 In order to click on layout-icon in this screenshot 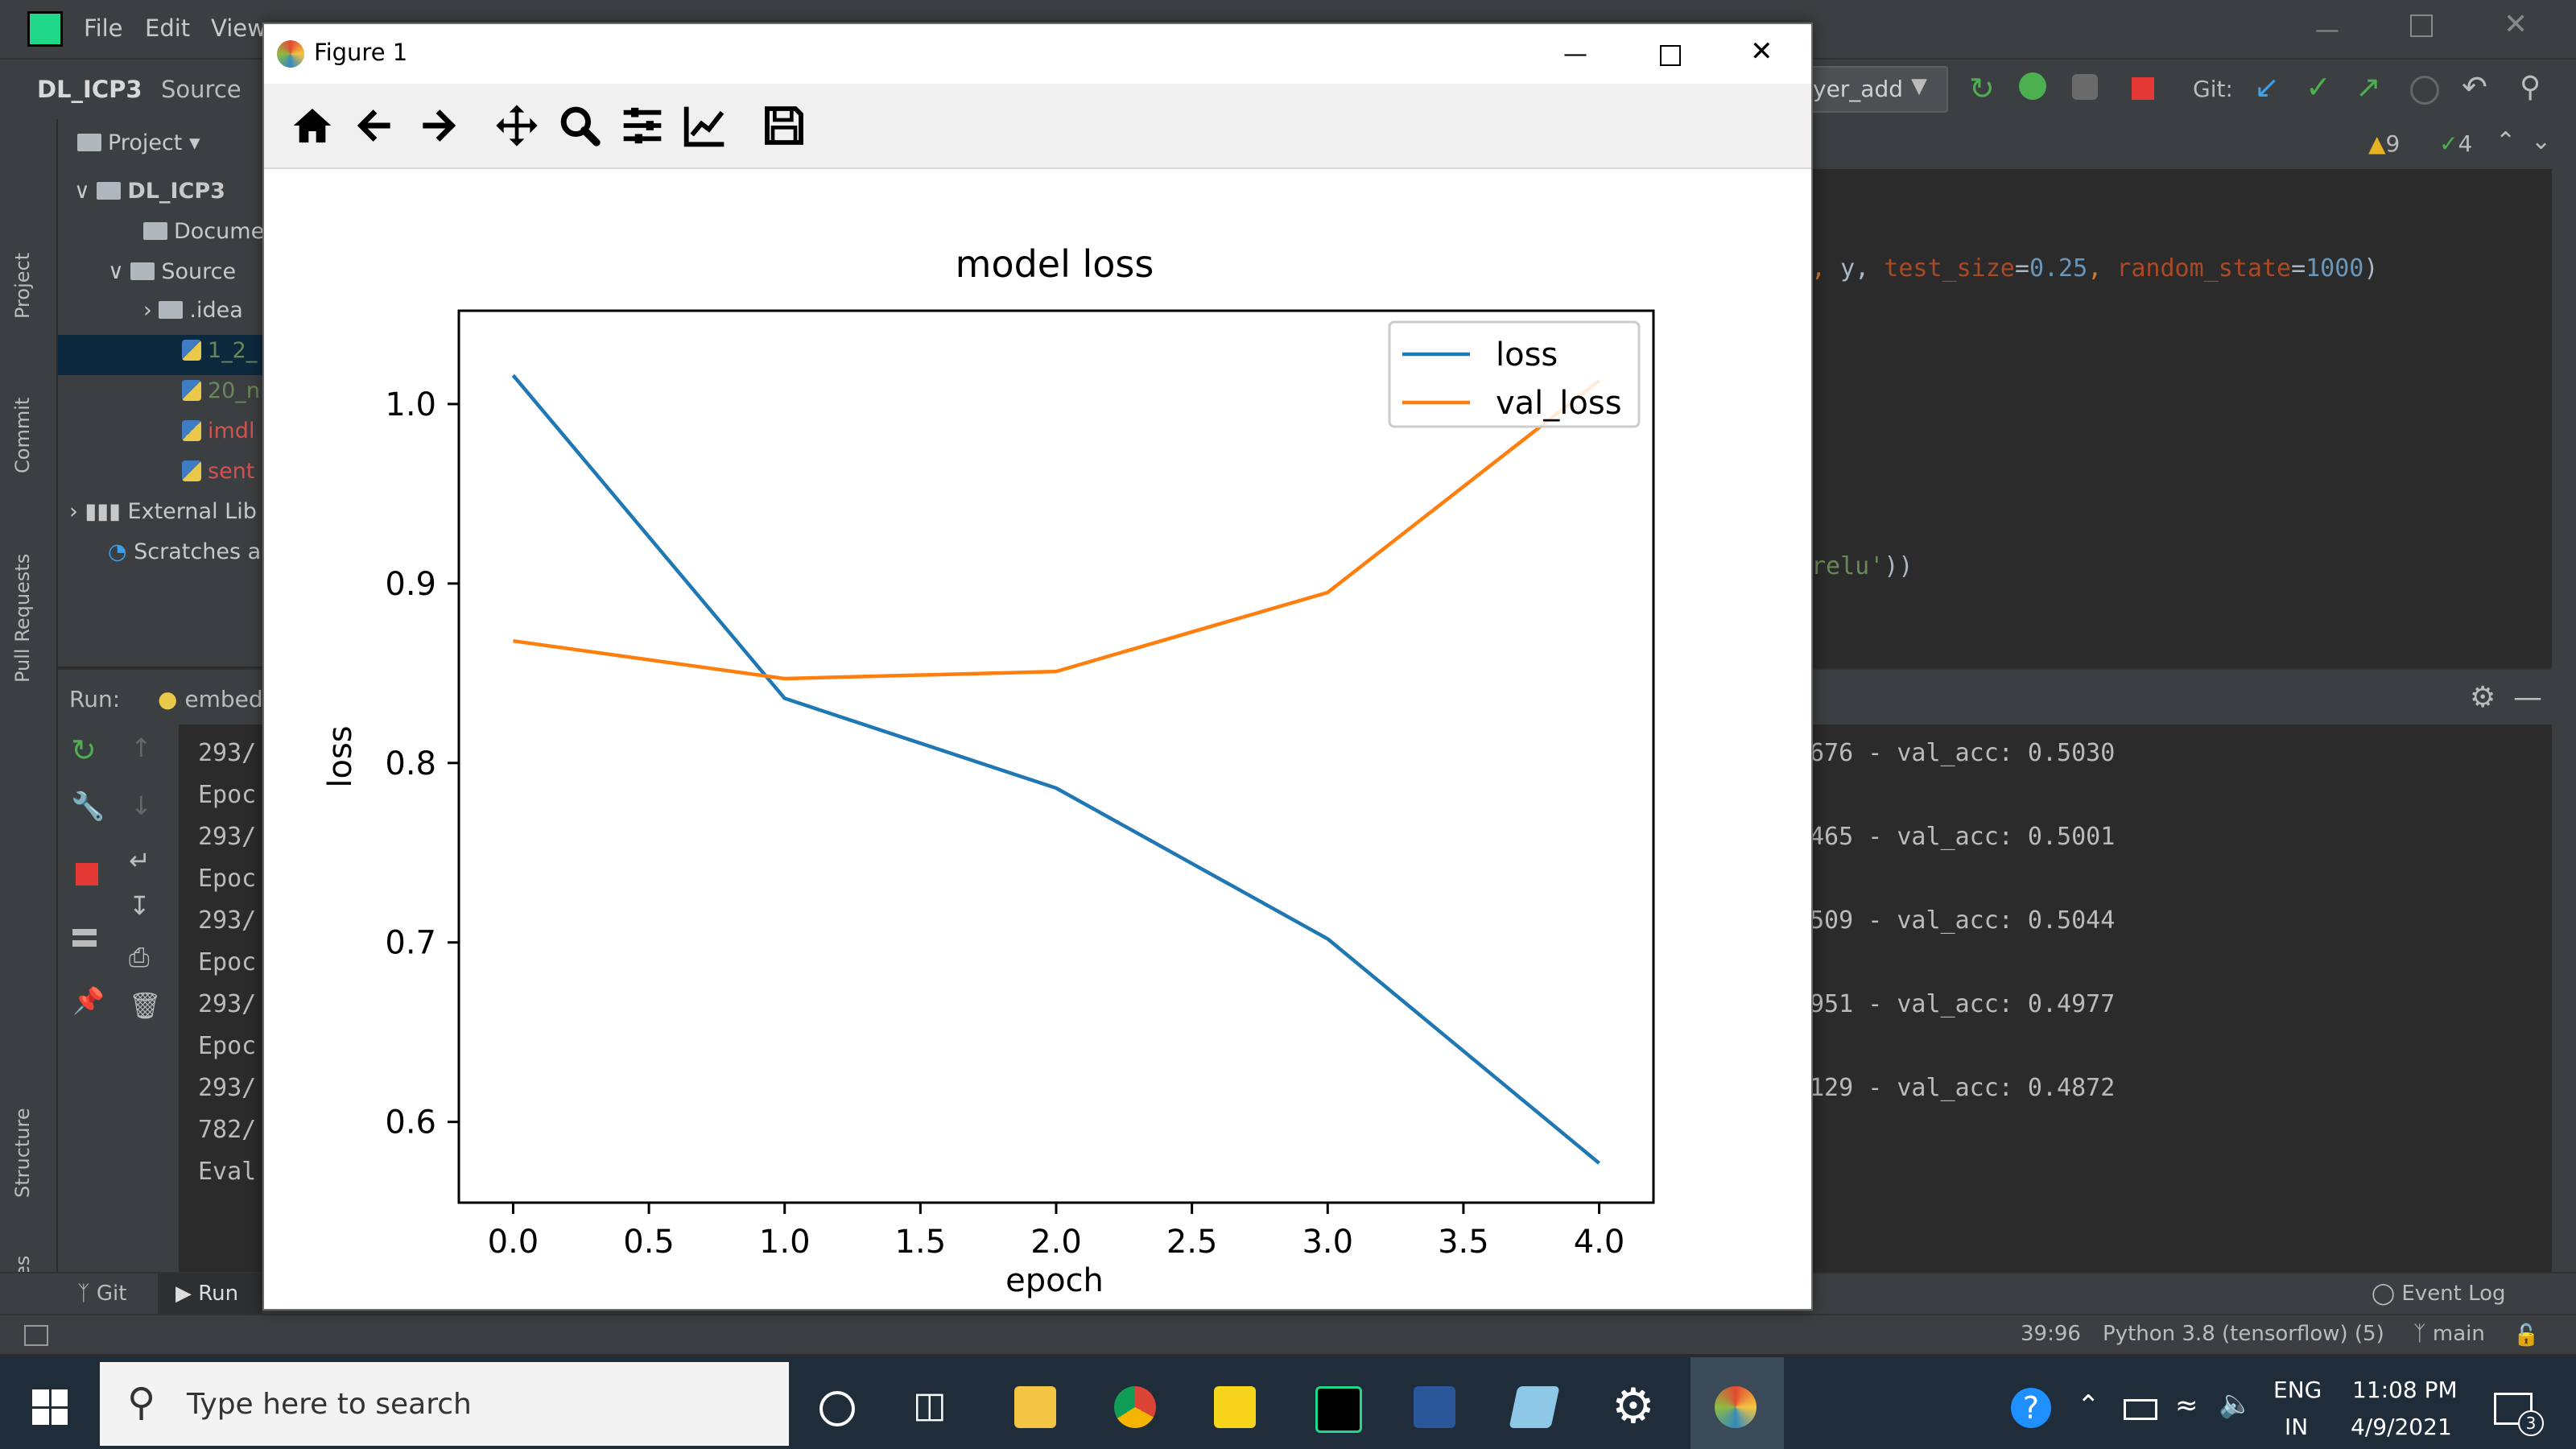, I will do `click(84, 938)`.